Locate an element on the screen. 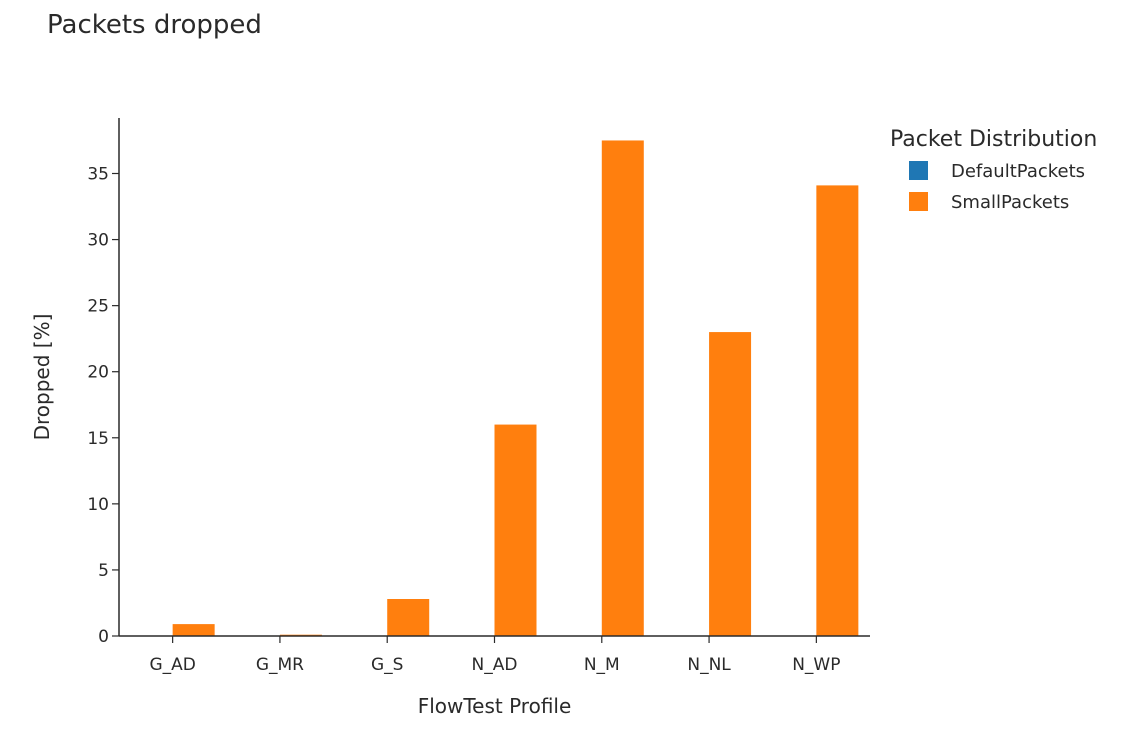  y-tick-label: 0 is located at coordinates (103, 637).